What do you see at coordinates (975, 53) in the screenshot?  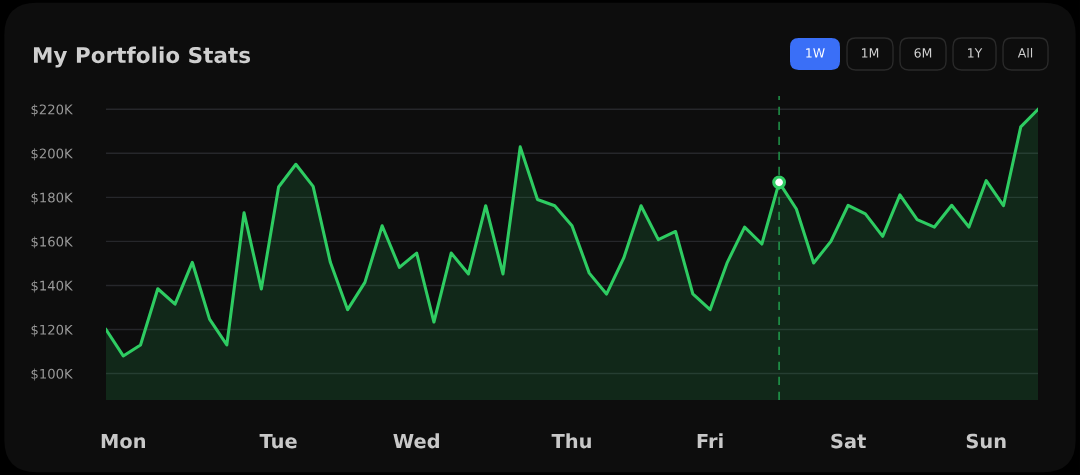 I see `text: 1Y` at bounding box center [975, 53].